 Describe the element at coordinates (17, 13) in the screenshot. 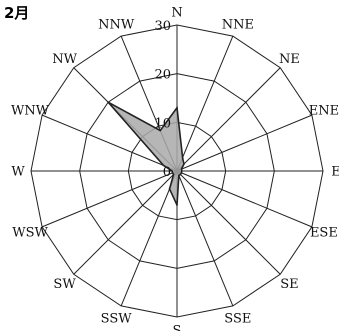

I see `chart-title: 2月` at that location.